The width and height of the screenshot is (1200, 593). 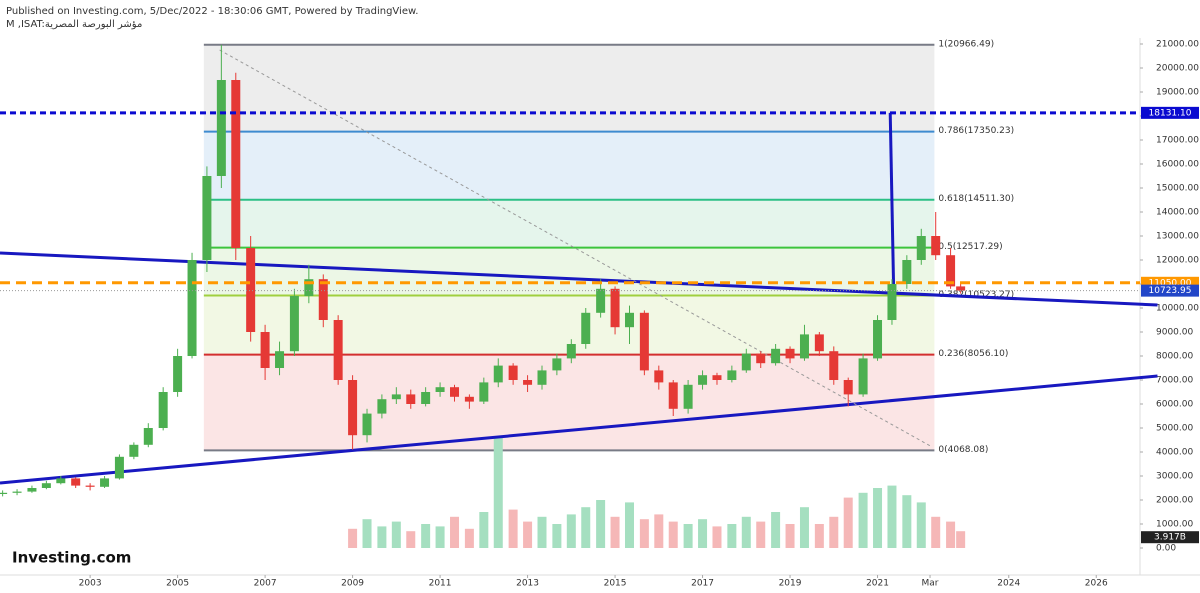 I want to click on y-tick-label: 19000.00, so click(x=1177, y=93).